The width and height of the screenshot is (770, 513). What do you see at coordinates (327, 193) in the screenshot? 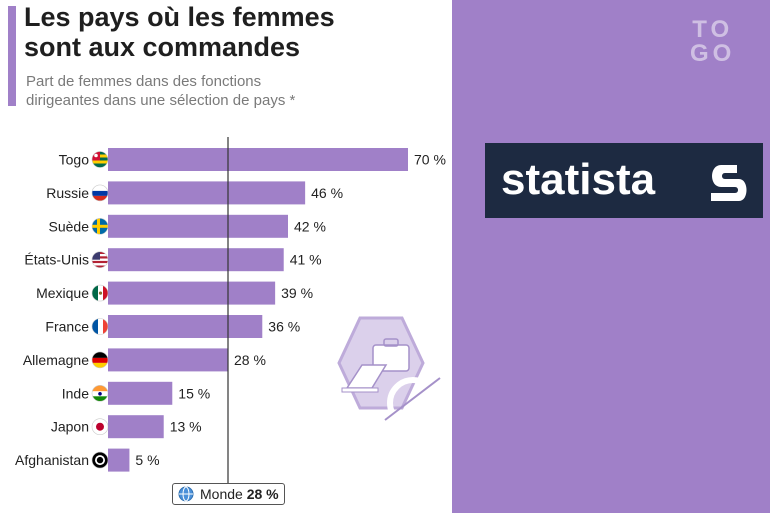
I see `value-label: 46 %` at bounding box center [327, 193].